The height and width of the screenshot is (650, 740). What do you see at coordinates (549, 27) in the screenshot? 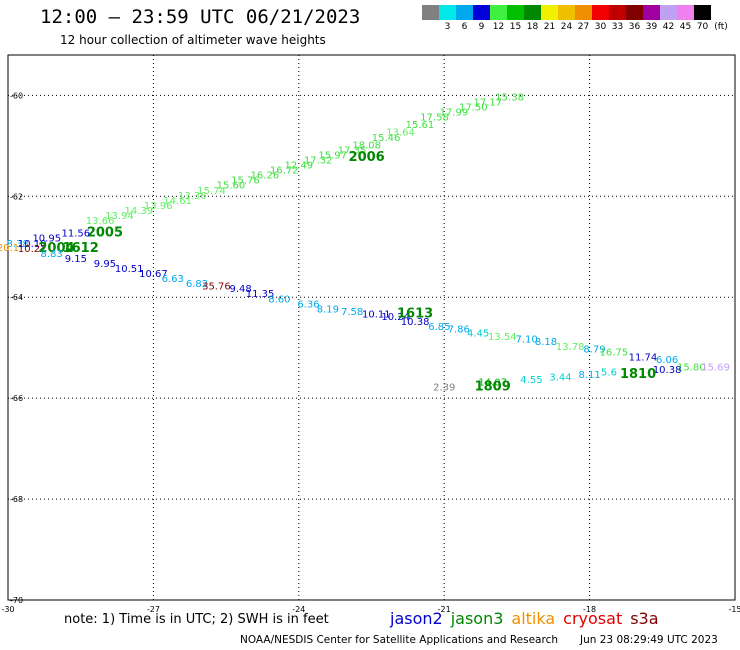
I see `legend-label: 21` at bounding box center [549, 27].